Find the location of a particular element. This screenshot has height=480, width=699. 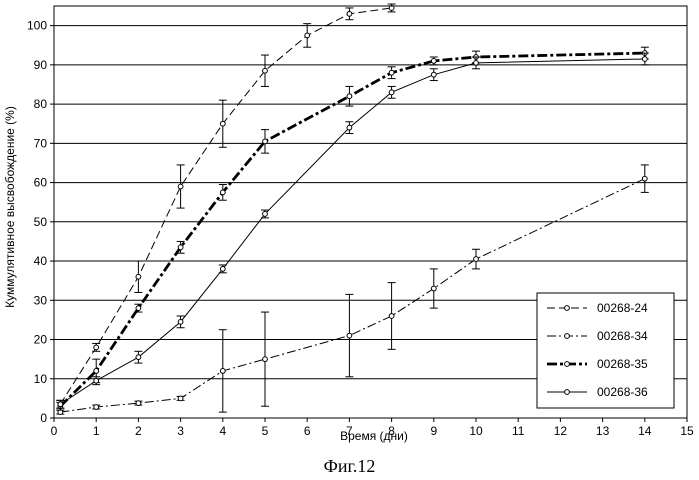

y-tick-label-100: 100 is located at coordinates (37, 26).